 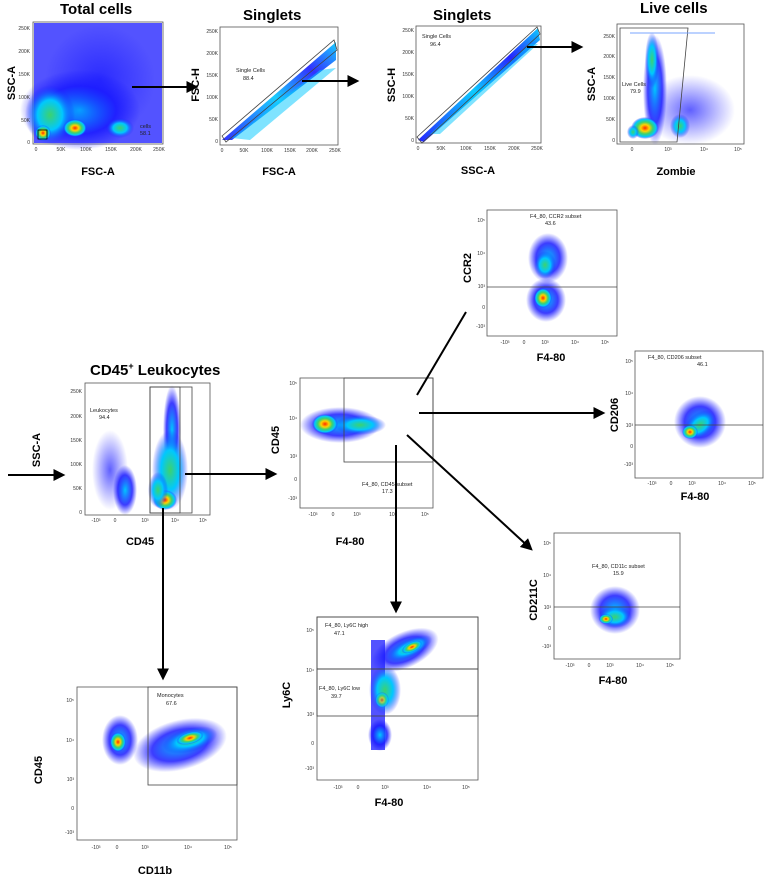 What do you see at coordinates (104, 411) in the screenshot?
I see `gate-name: Leukocytes` at bounding box center [104, 411].